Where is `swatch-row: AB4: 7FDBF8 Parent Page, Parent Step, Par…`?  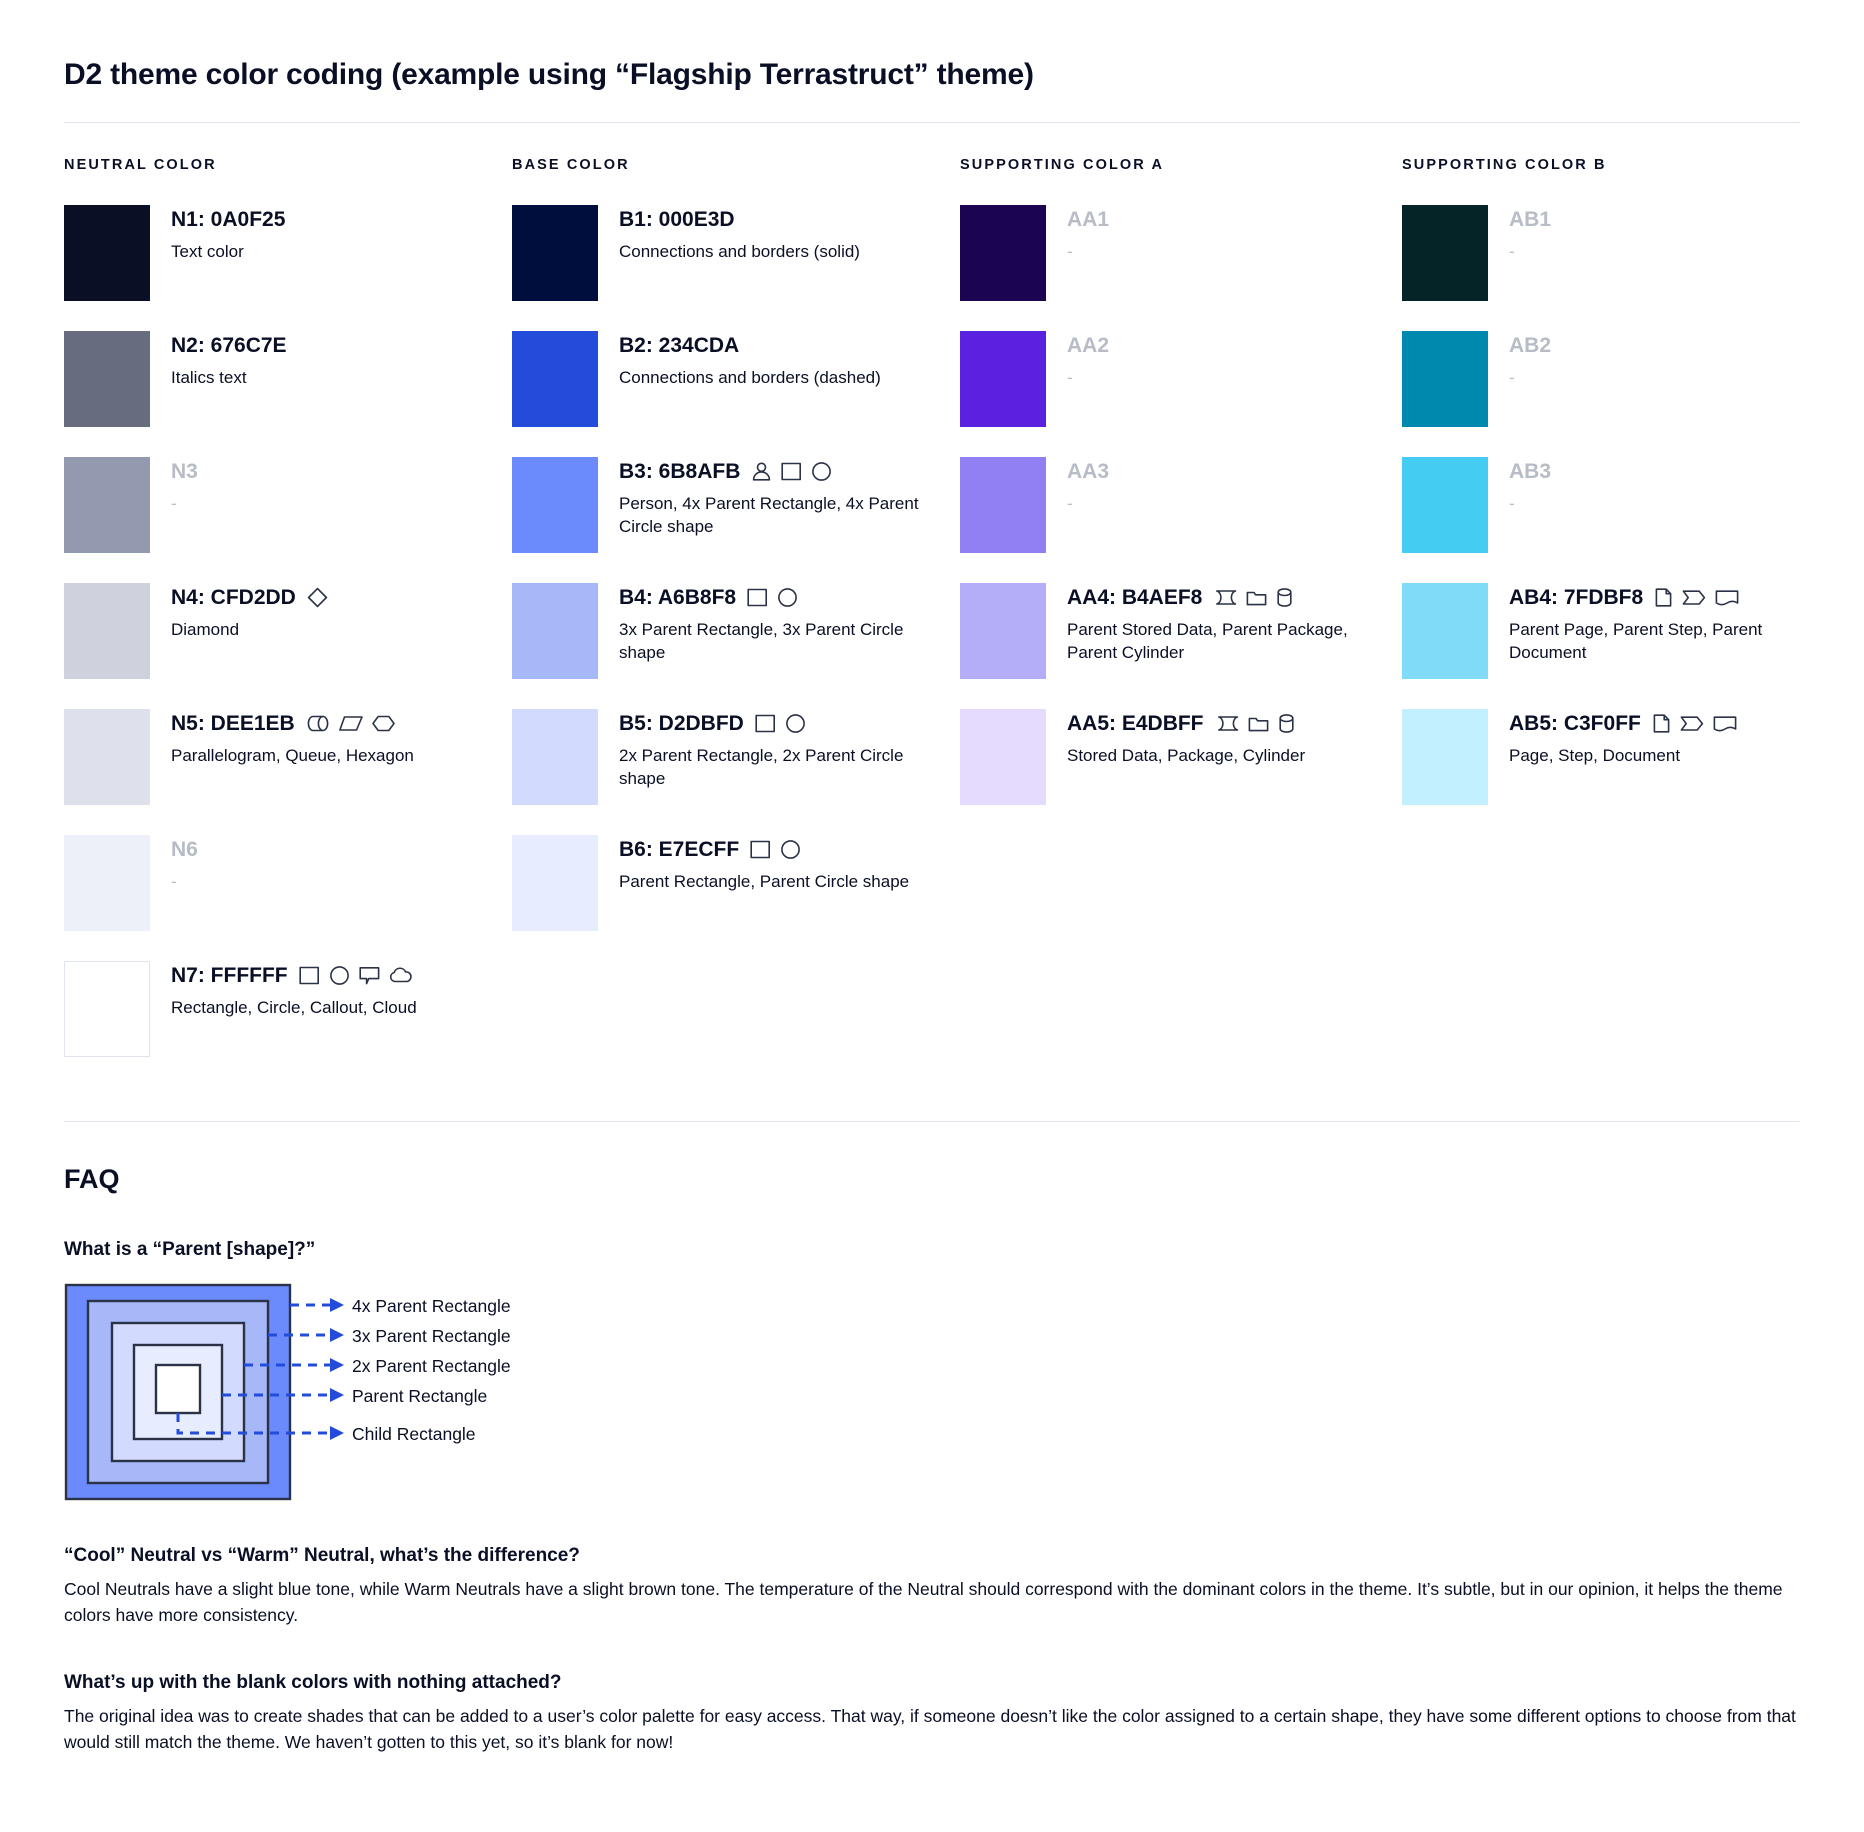 swatch-row: AB4: 7FDBF8 Parent Page, Parent Step, Par… is located at coordinates (1601, 631).